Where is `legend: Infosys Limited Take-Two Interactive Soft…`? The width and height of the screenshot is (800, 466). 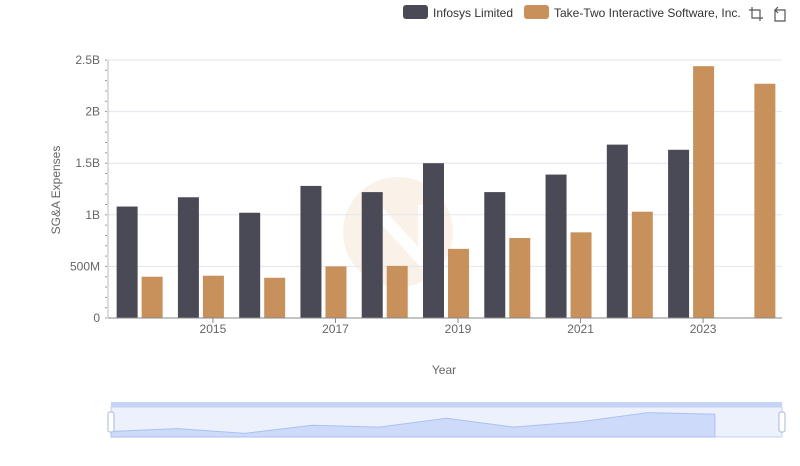 legend: Infosys Limited Take-Two Interactive Soft… is located at coordinates (572, 12).